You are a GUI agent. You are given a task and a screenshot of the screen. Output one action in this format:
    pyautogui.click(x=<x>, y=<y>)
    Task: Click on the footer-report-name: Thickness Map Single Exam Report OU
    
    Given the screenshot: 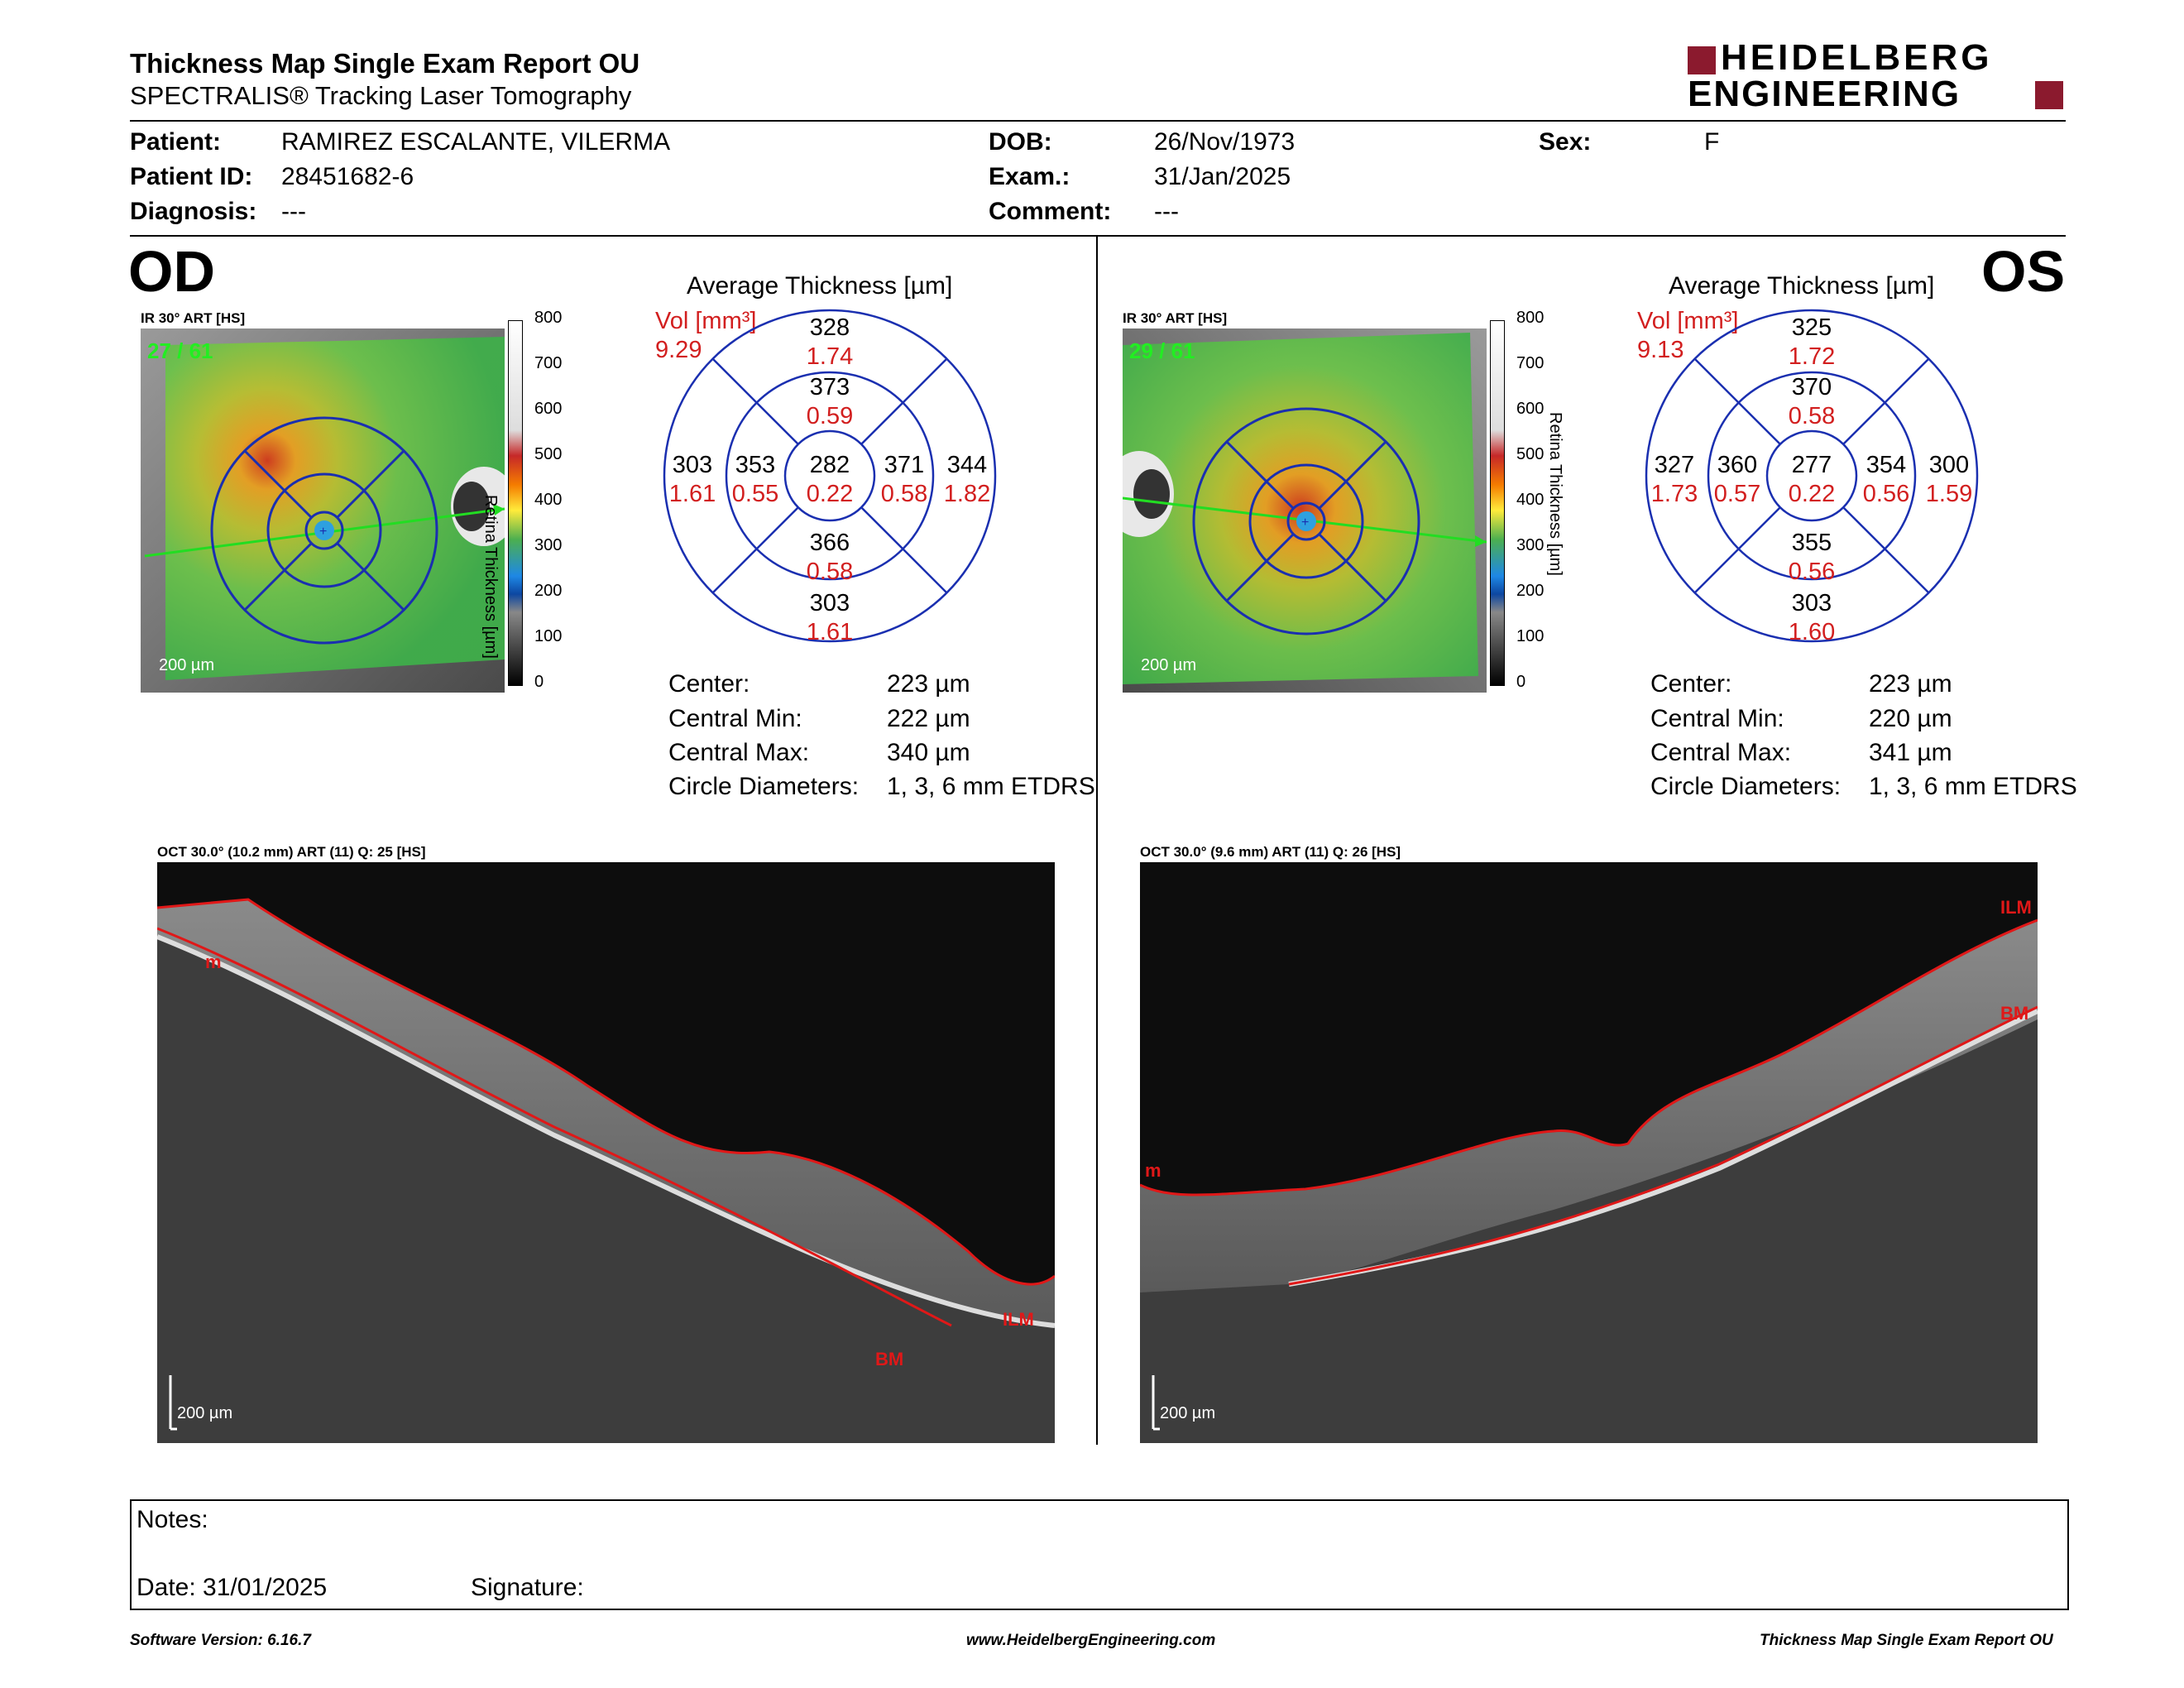 What is the action you would take?
    pyautogui.click(x=1906, y=1640)
    